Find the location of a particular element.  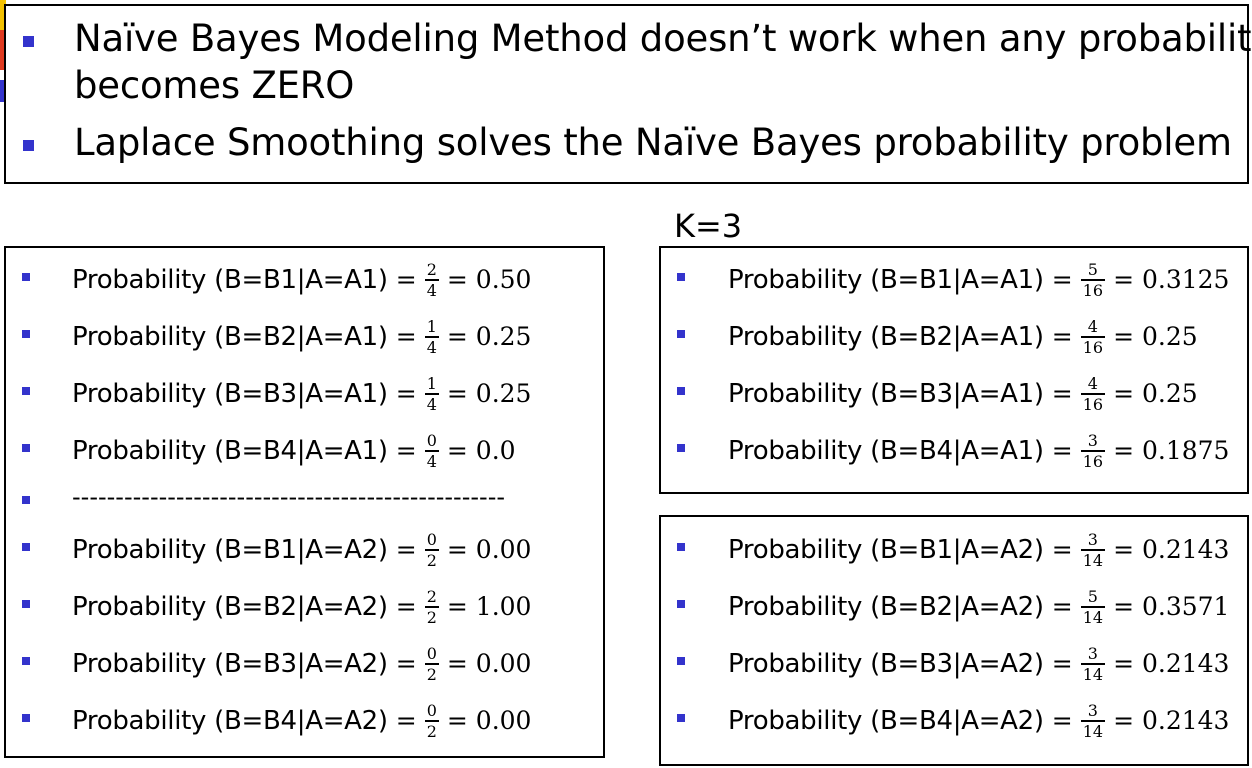

probability-row: Probability (B=B2|A=A1) = 4 16 = 0.25 is located at coordinates (963, 337).